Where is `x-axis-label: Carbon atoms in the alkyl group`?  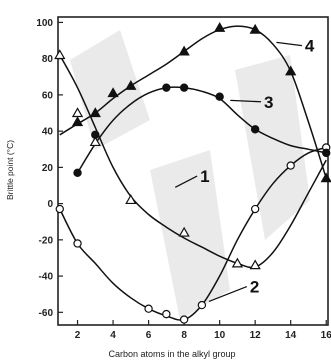 x-axis-label: Carbon atoms in the alkyl group is located at coordinates (171, 354).